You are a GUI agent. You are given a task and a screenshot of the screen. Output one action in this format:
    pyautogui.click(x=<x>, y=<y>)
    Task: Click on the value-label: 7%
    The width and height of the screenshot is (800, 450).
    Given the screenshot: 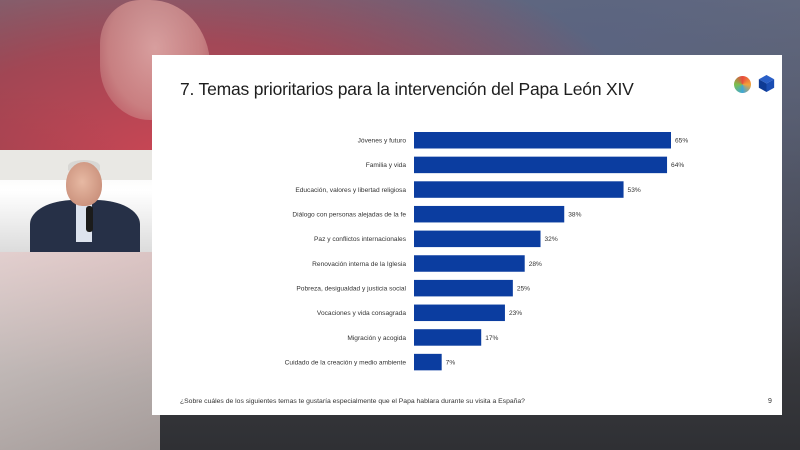 What is the action you would take?
    pyautogui.click(x=451, y=362)
    